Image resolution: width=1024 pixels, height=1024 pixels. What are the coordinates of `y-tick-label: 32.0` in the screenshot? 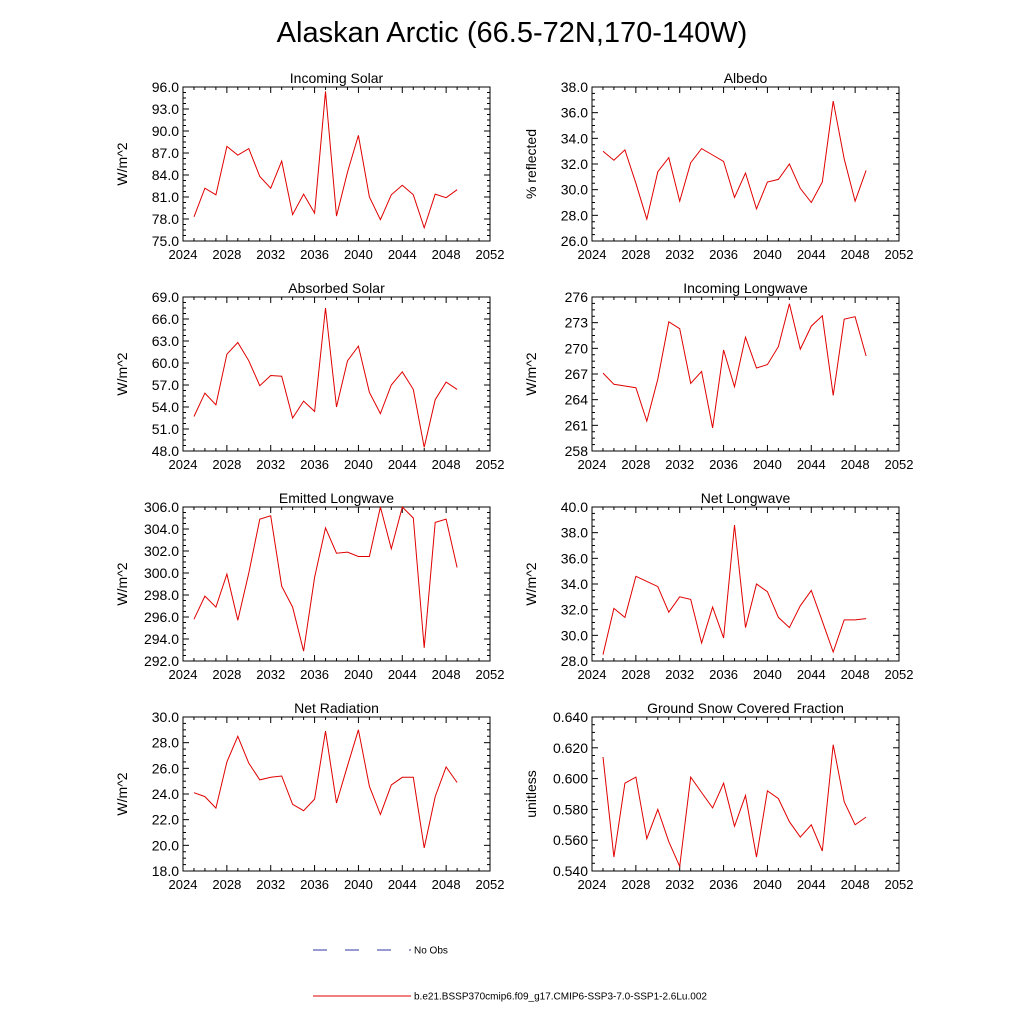 It's located at (574, 164).